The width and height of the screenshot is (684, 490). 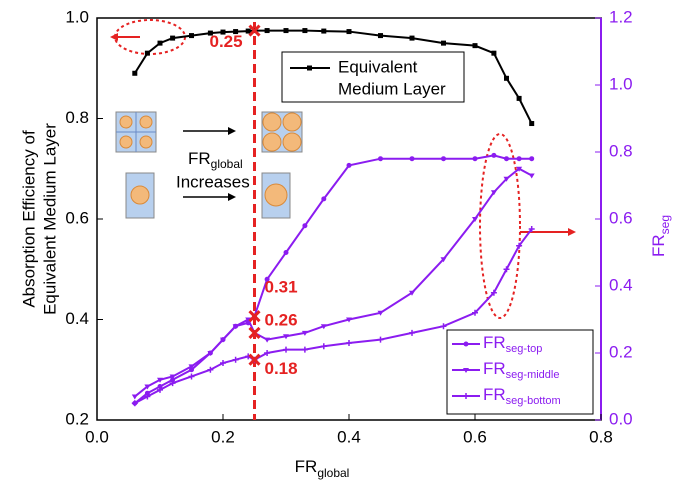 I want to click on y2-tick-label: 0.8, so click(x=621, y=150).